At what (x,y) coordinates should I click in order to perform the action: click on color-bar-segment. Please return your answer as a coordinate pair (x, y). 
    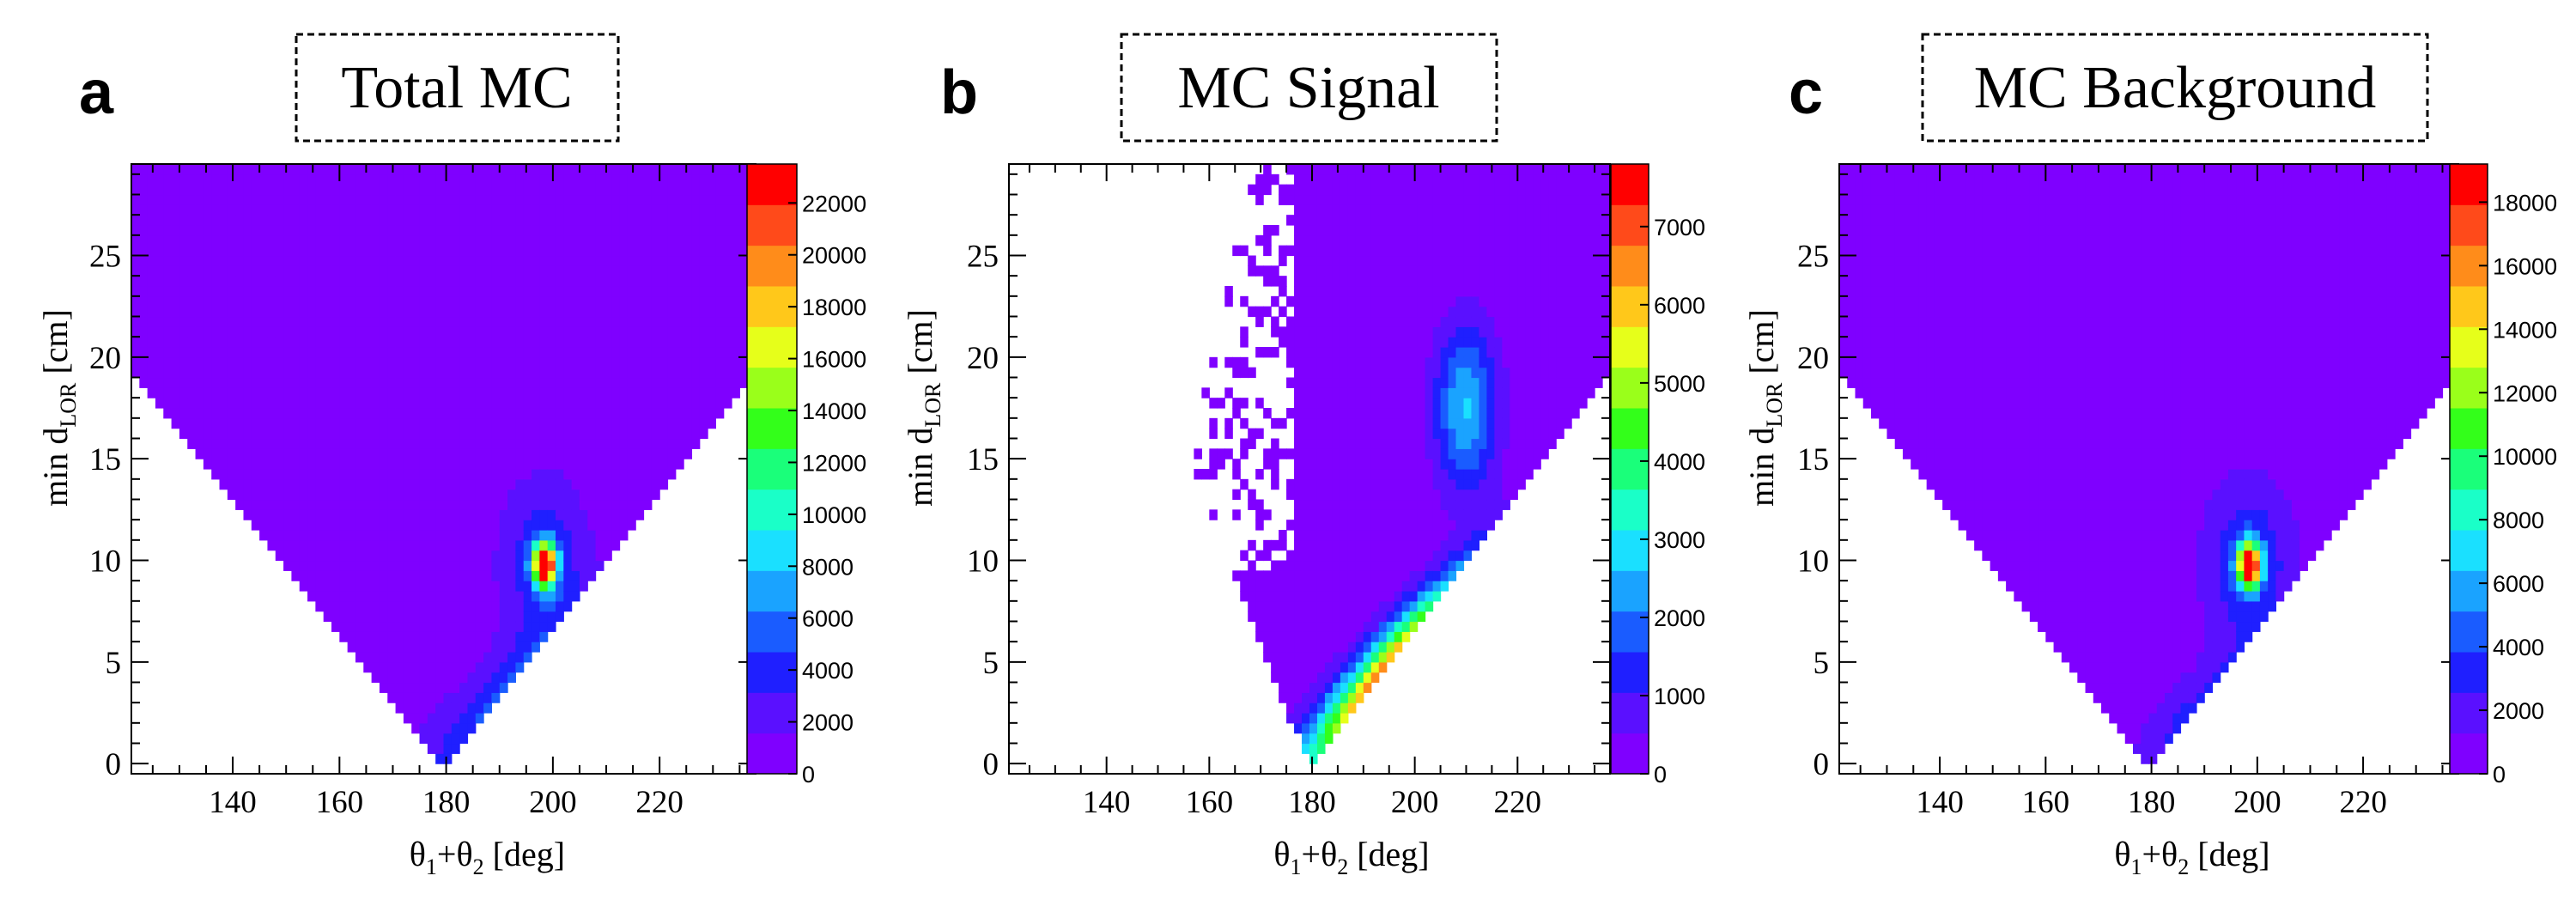
    Looking at the image, I should click on (772, 550).